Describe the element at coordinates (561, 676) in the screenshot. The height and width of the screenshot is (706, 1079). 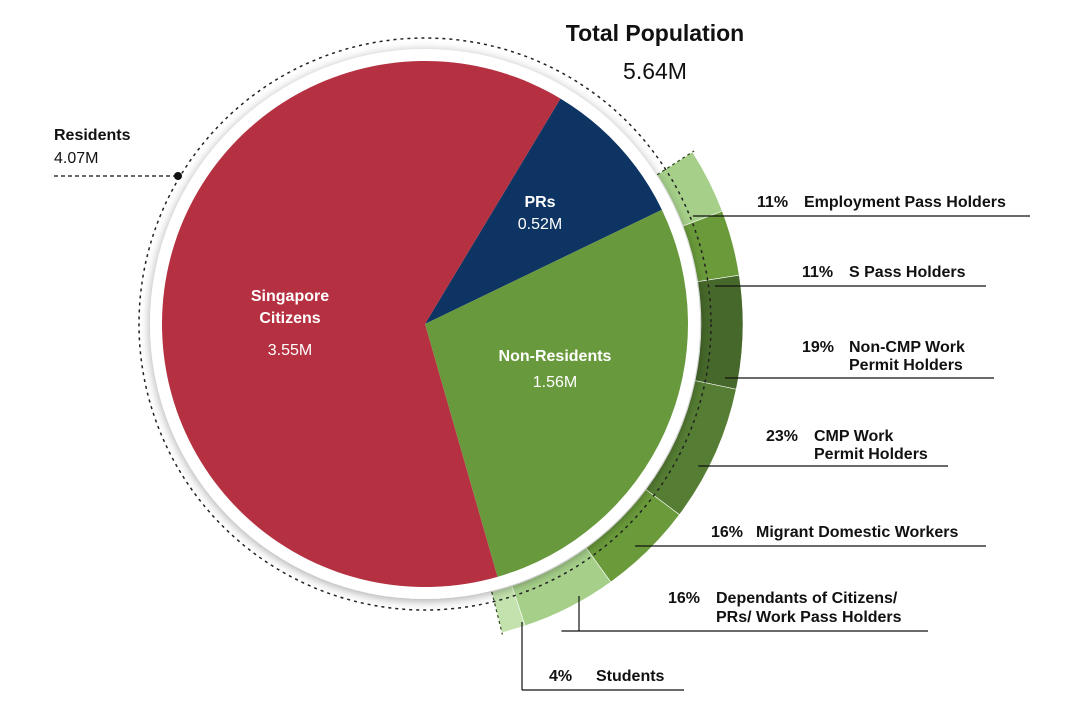
I see `breakdown-pct: 4%` at that location.